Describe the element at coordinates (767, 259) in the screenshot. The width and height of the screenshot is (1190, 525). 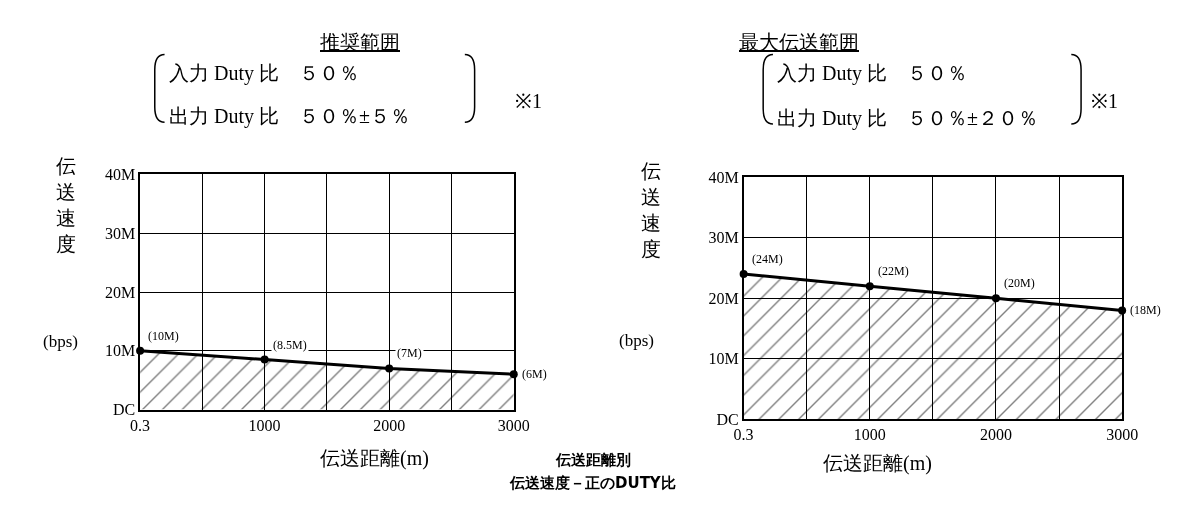
I see `data-label: (24M)` at that location.